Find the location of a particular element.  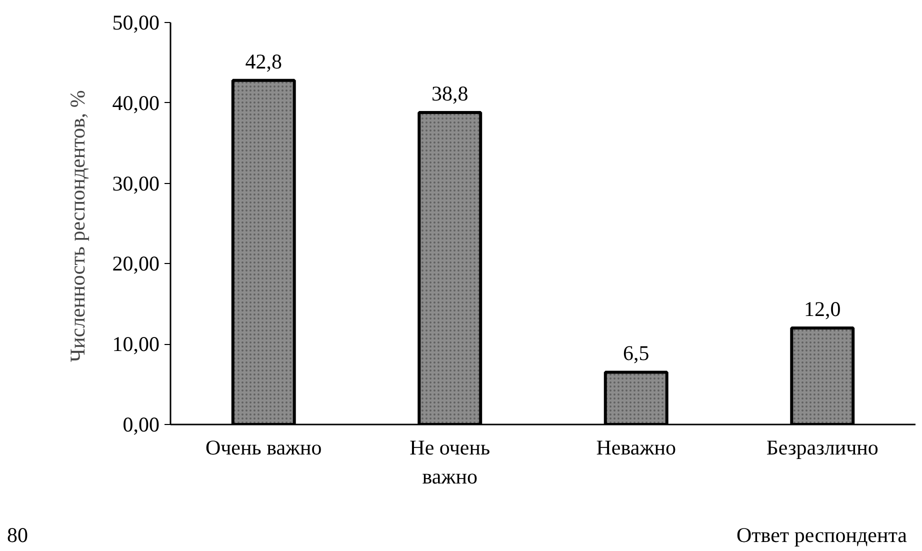

data-label: 12,0 is located at coordinates (822, 309).